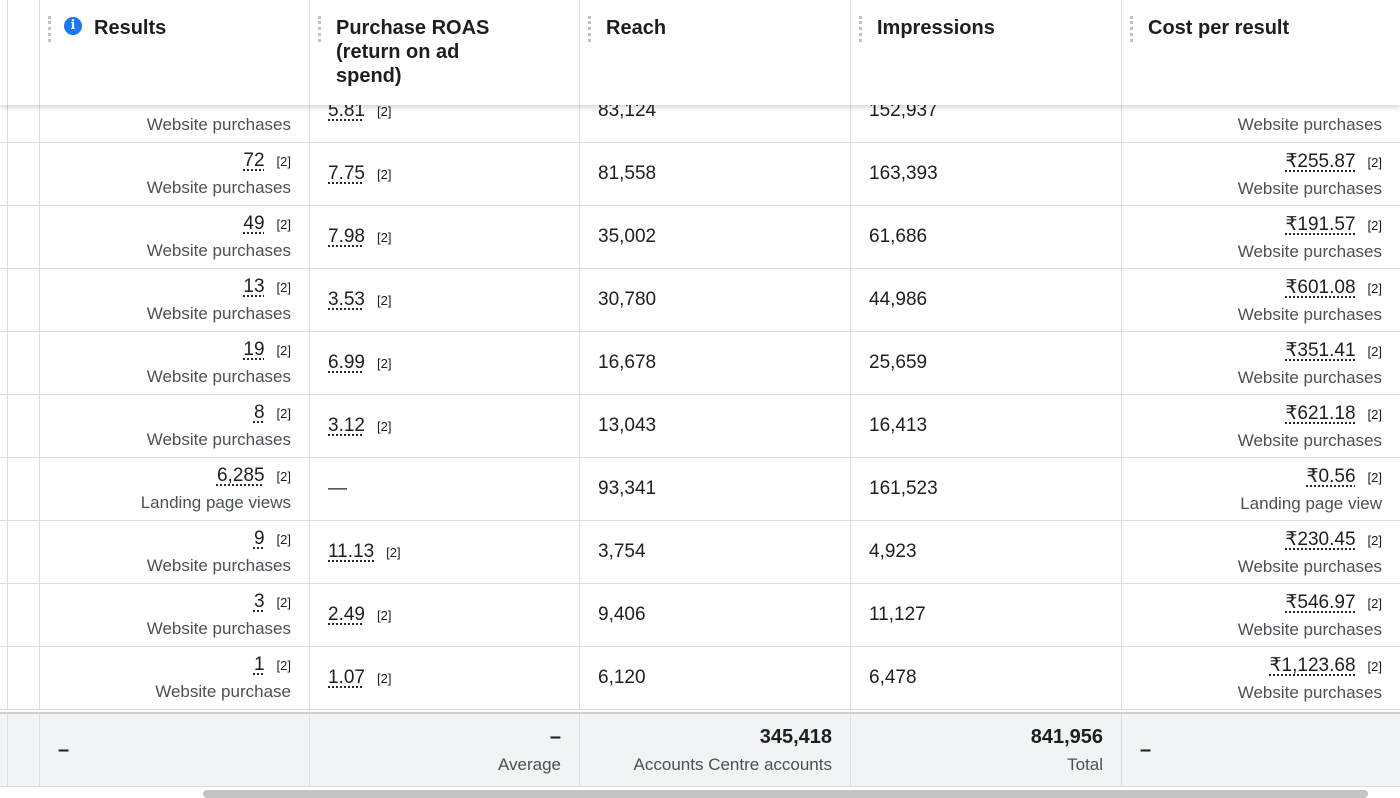 The image size is (1400, 798). I want to click on info-icon: i, so click(73, 26).